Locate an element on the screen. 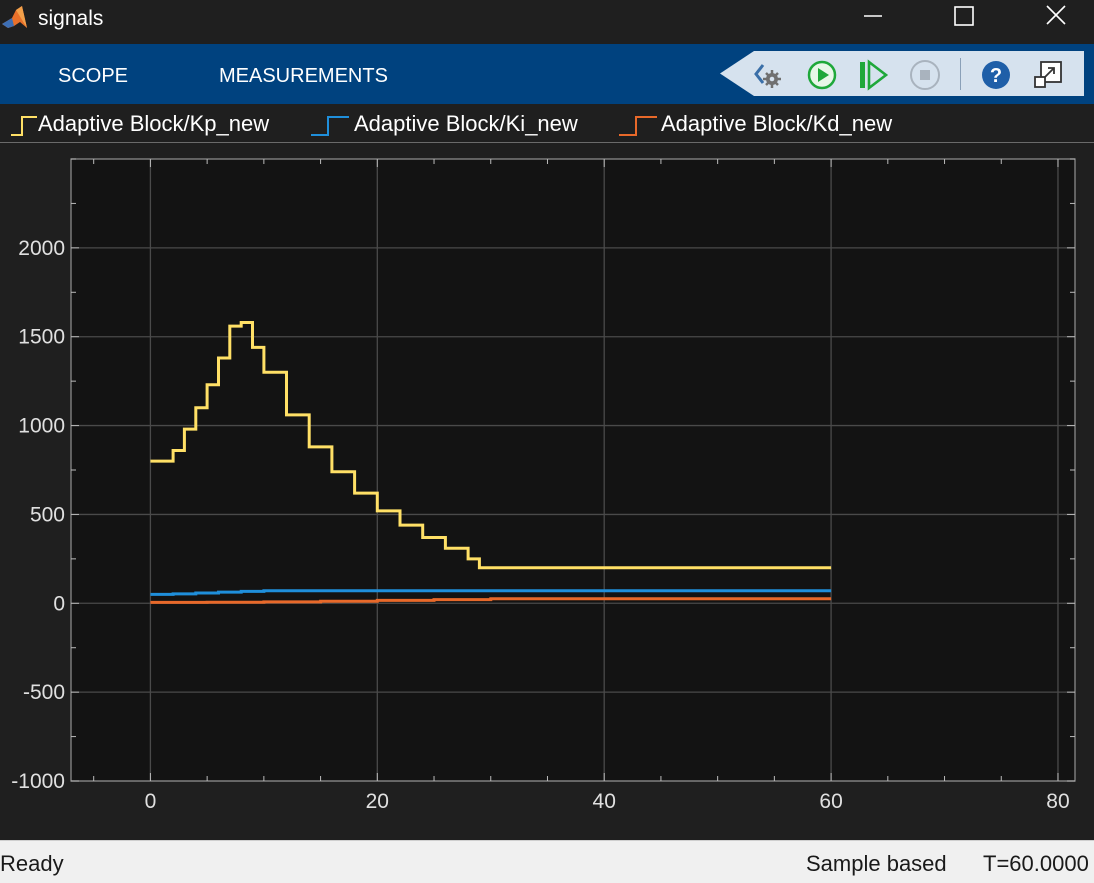 The image size is (1094, 883). y-tick-label: -500 is located at coordinates (44, 692).